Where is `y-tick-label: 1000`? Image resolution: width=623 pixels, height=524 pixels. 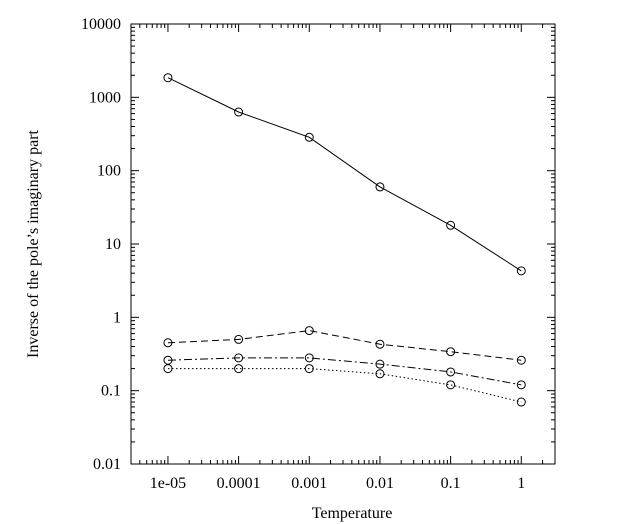 y-tick-label: 1000 is located at coordinates (105, 97).